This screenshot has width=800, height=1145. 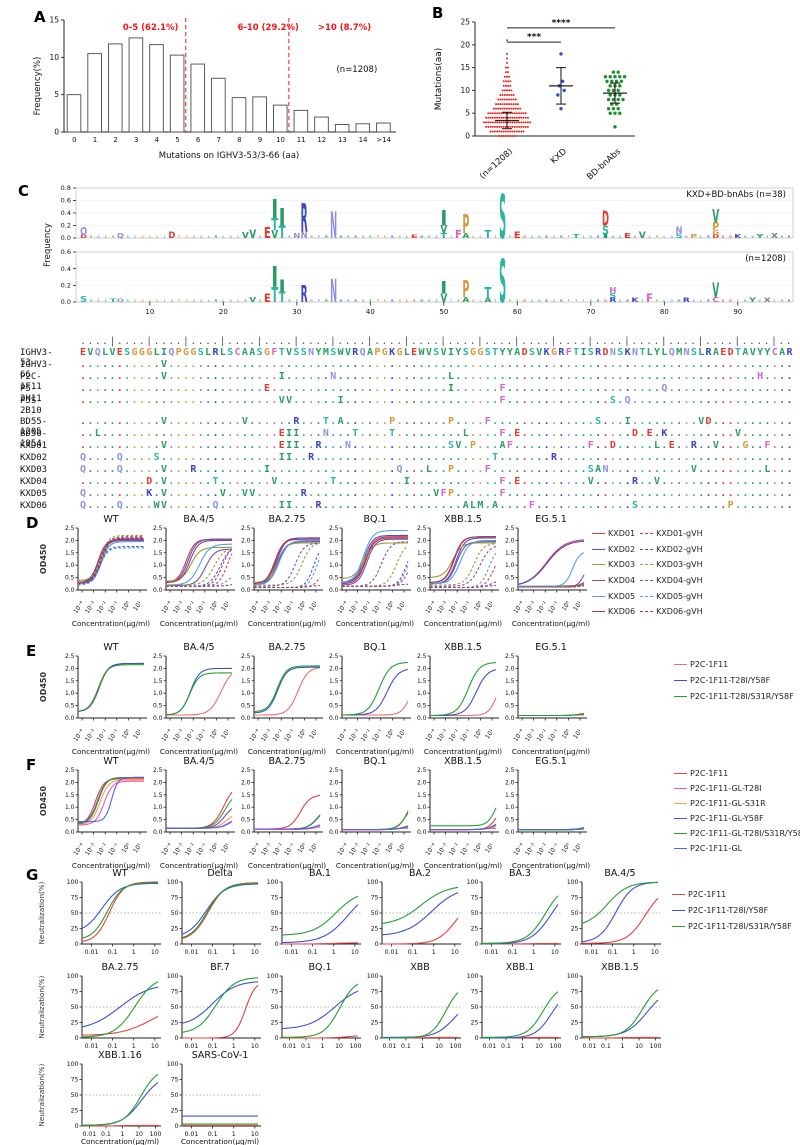 I want to click on x-axis-title: Concentration(μg/ml), so click(x=463, y=865).